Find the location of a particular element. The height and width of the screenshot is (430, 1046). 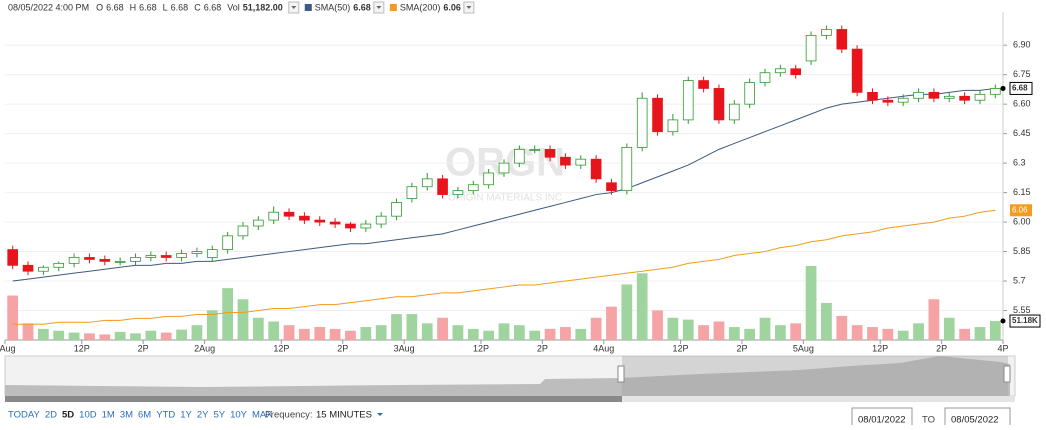

range-button: 5Y is located at coordinates (219, 415).